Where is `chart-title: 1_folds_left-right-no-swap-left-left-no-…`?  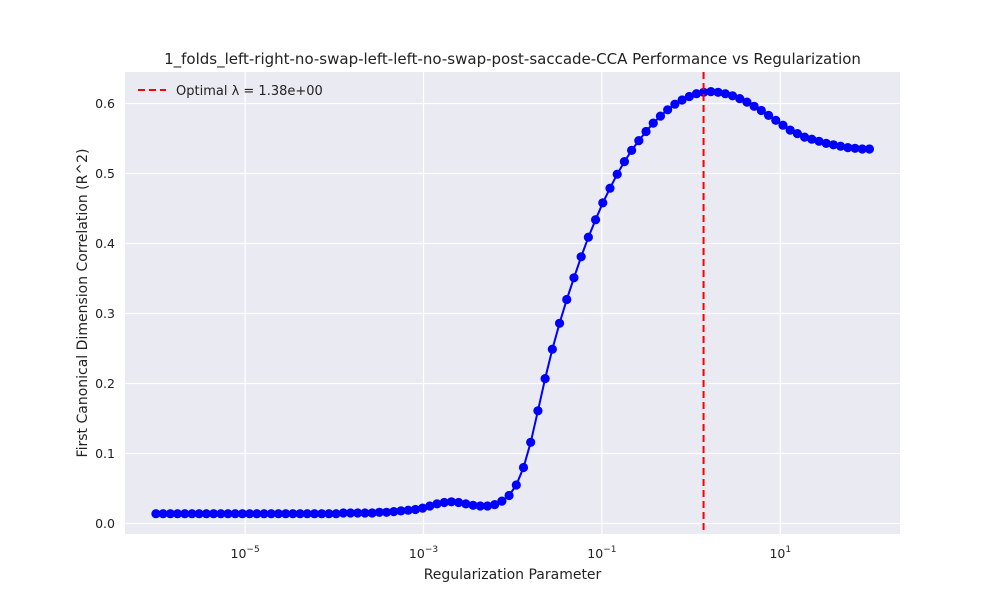 chart-title: 1_folds_left-right-no-swap-left-left-no-… is located at coordinates (512, 59).